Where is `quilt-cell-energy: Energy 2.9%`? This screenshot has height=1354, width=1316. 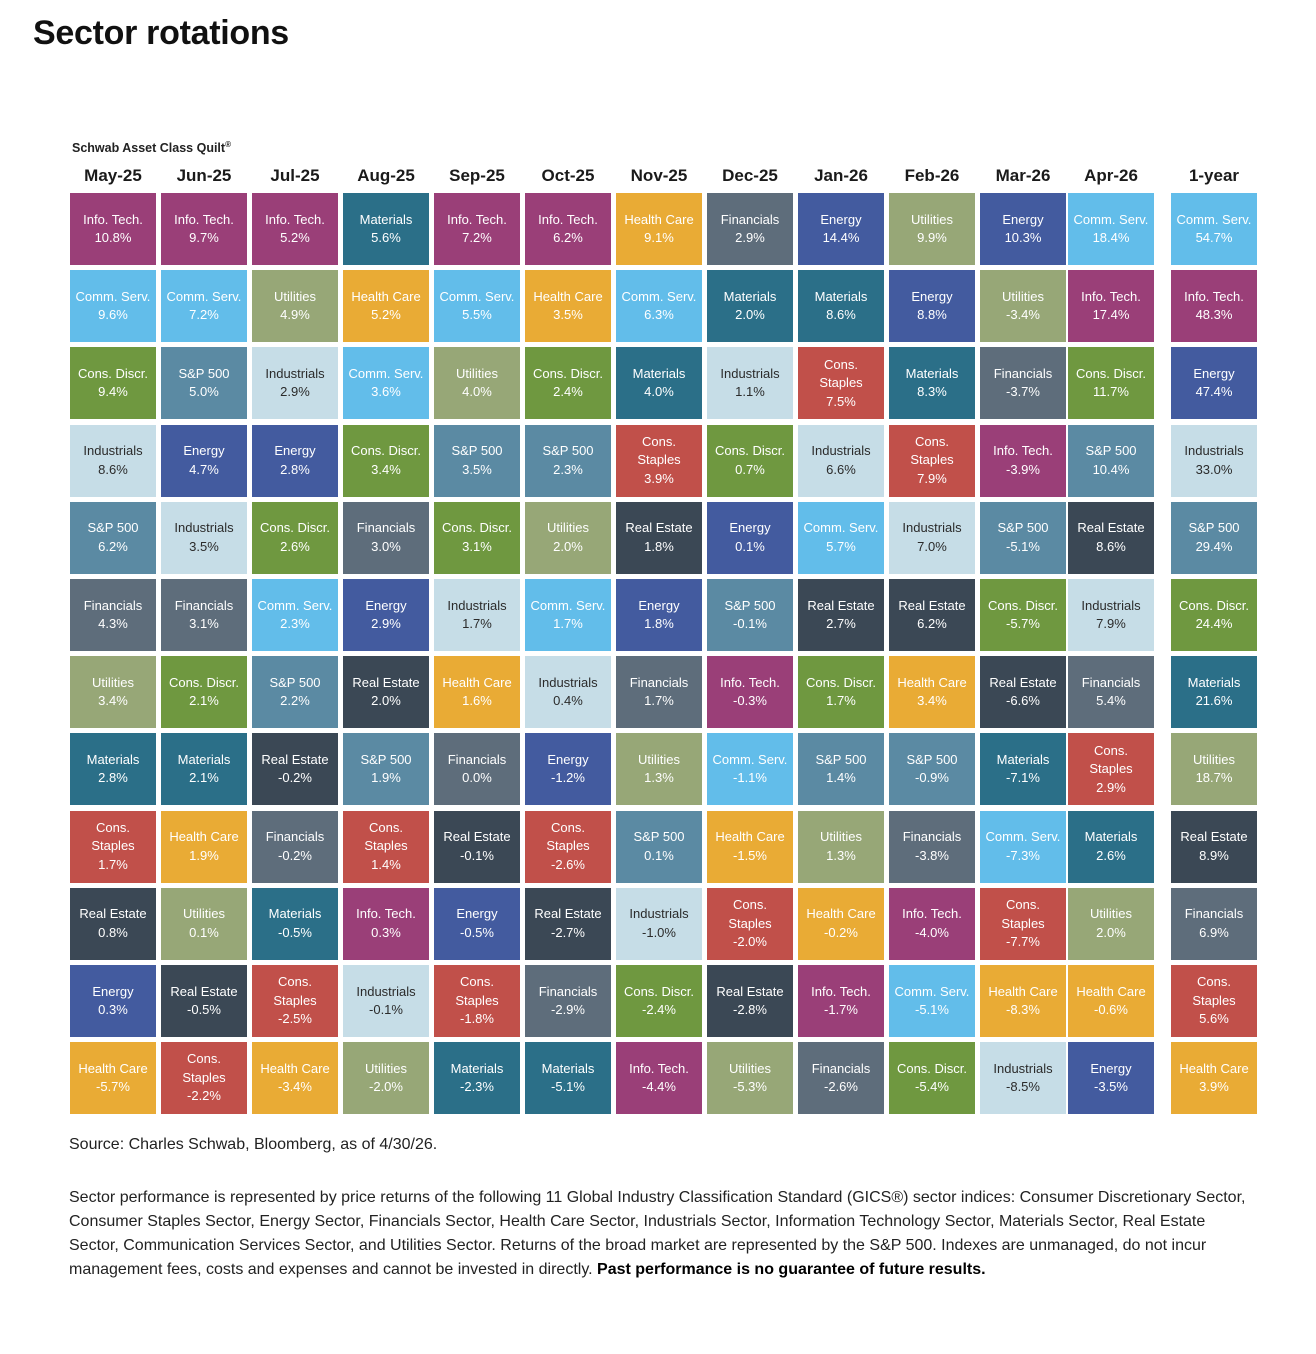
quilt-cell-energy: Energy 2.9% is located at coordinates (386, 615).